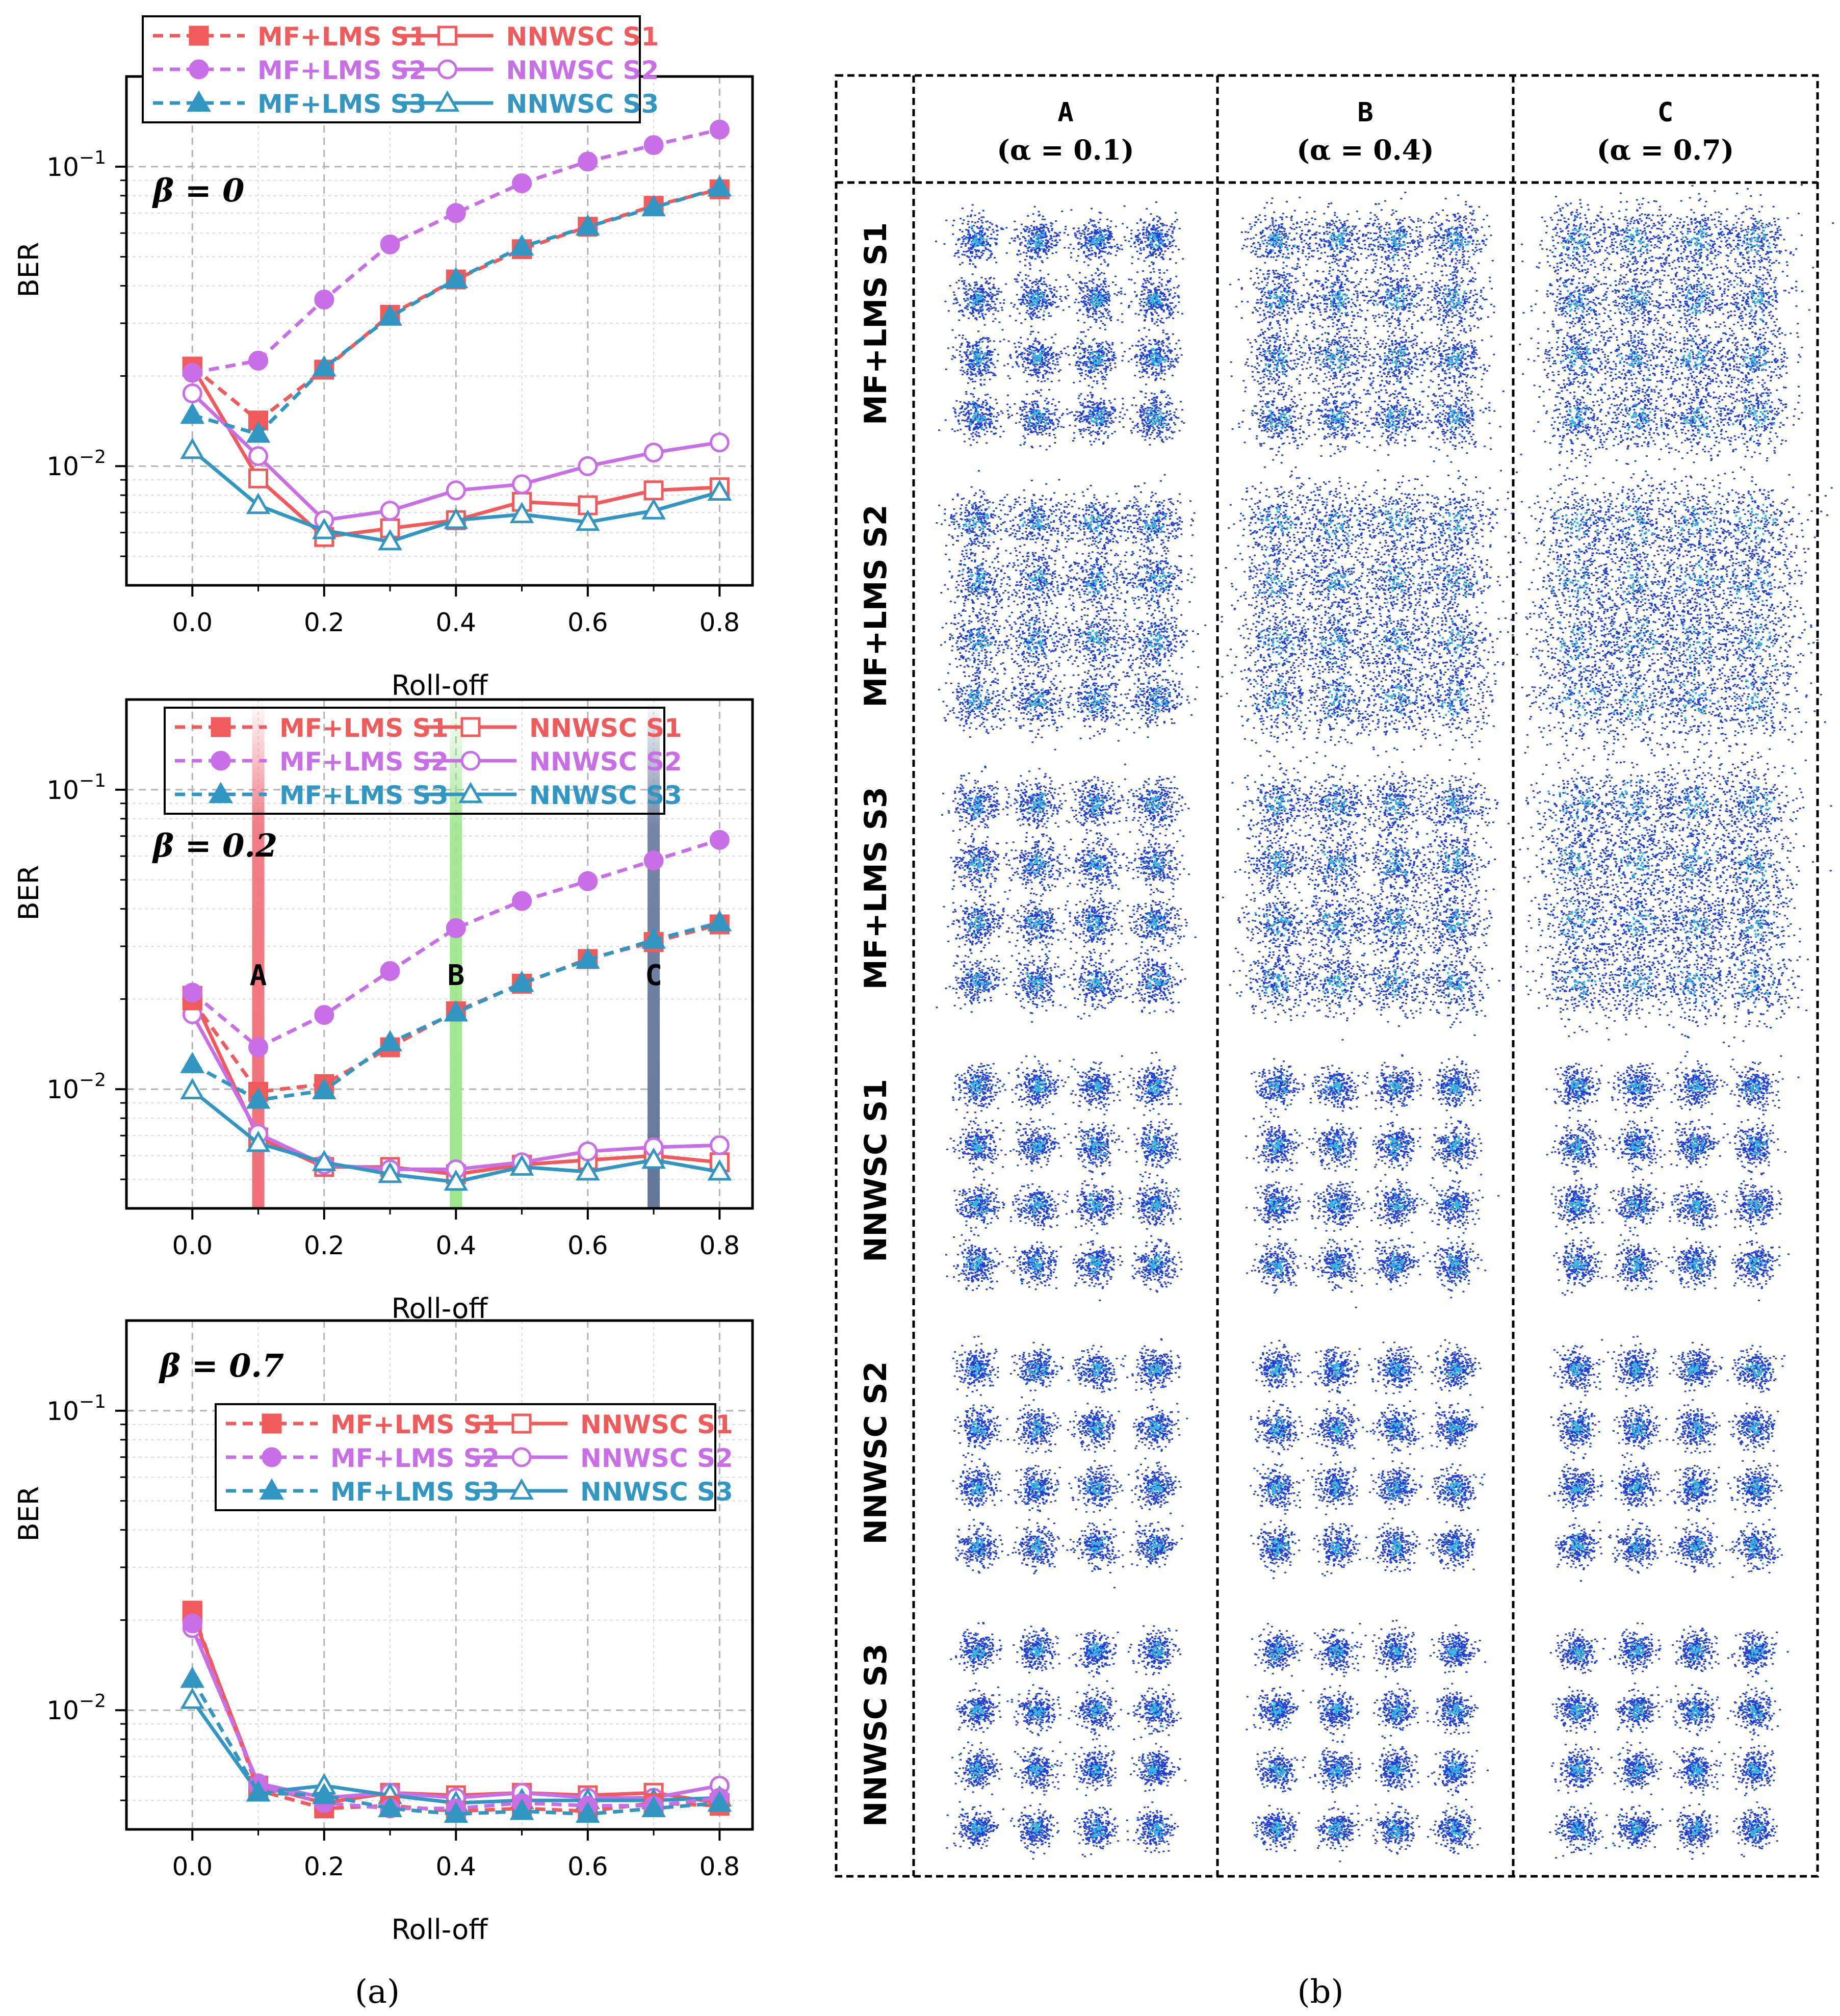  Describe the element at coordinates (221, 1365) in the screenshot. I see `chart-title: β = 0.7` at that location.